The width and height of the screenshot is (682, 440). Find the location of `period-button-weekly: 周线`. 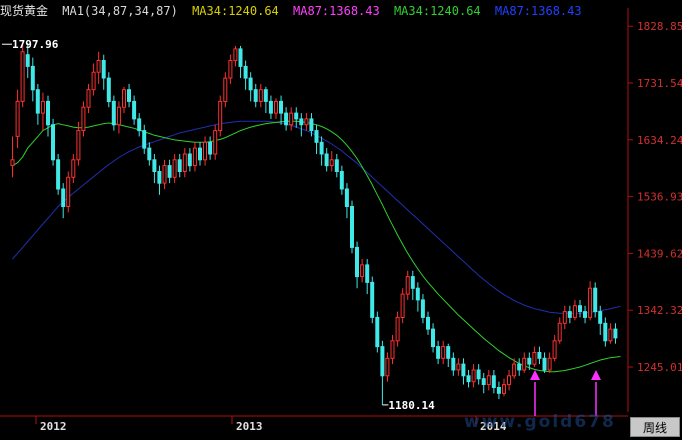

period-button-weekly: 周线 is located at coordinates (655, 427).